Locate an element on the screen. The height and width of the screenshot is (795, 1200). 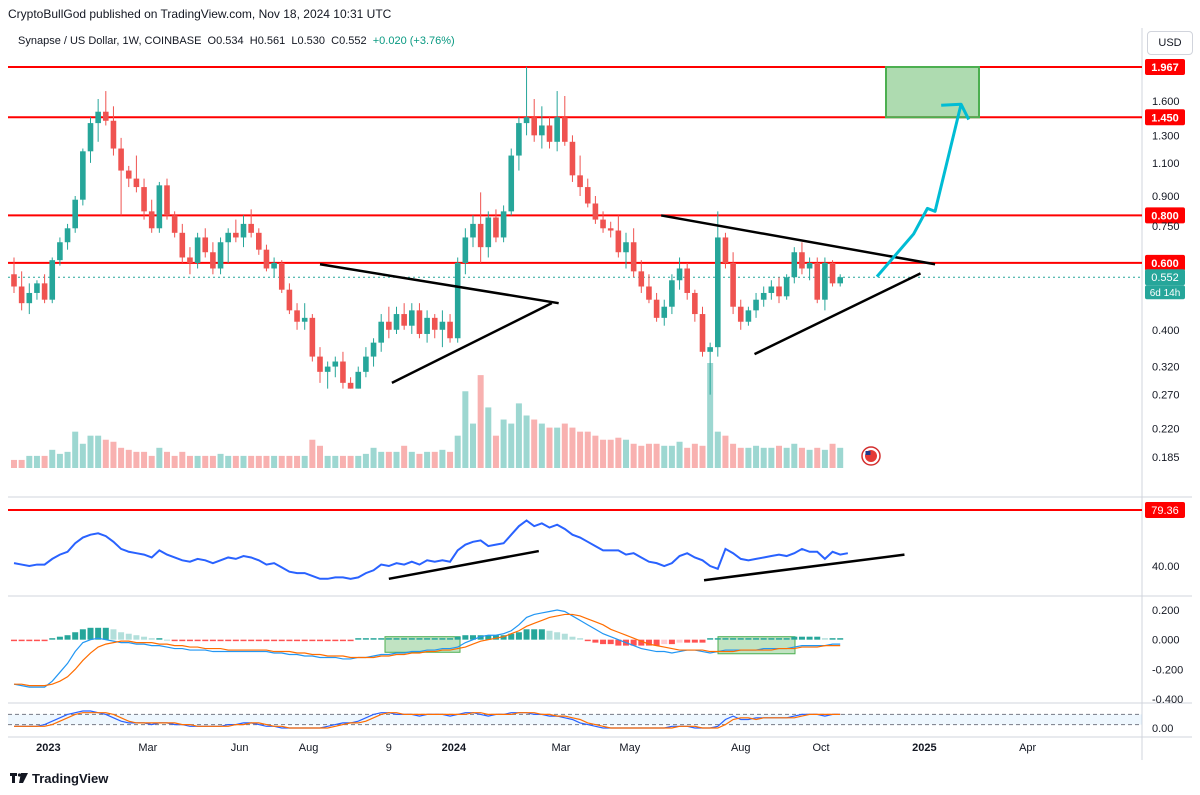
macd-line is located at coordinates (427, 648).